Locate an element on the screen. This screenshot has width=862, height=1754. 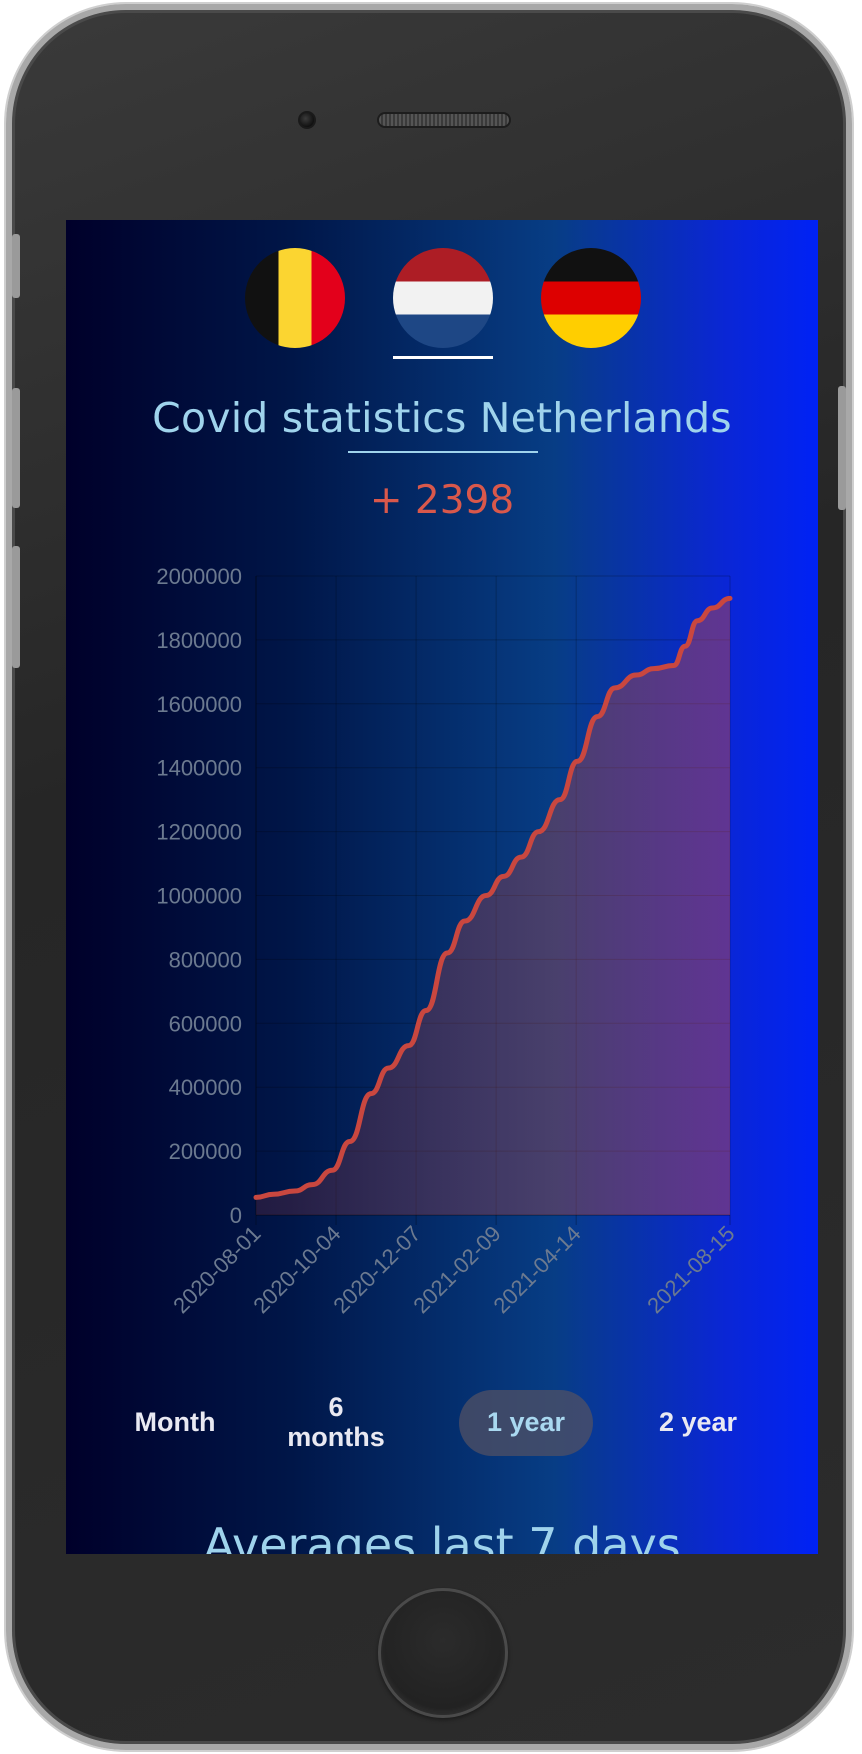
range-2-year-label: 2 year is located at coordinates (698, 1422).